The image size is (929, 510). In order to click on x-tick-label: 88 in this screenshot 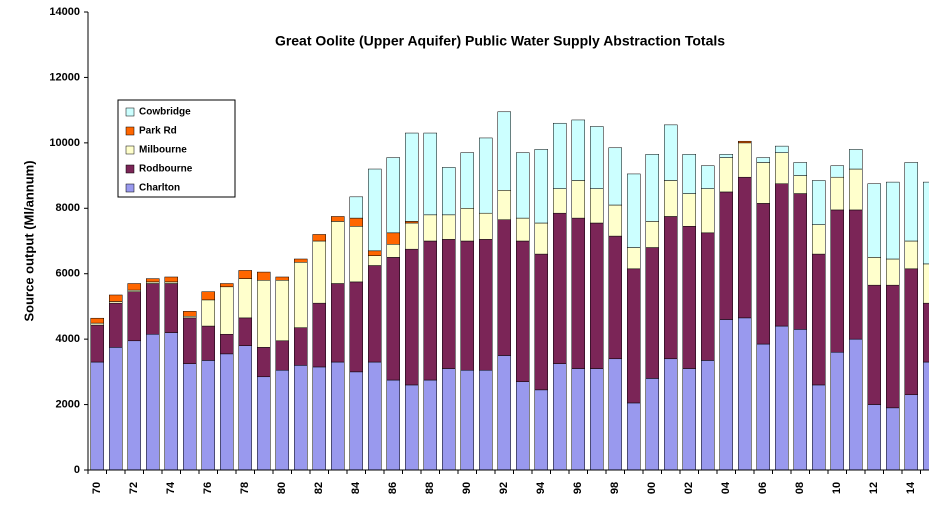, I will do `click(430, 488)`.